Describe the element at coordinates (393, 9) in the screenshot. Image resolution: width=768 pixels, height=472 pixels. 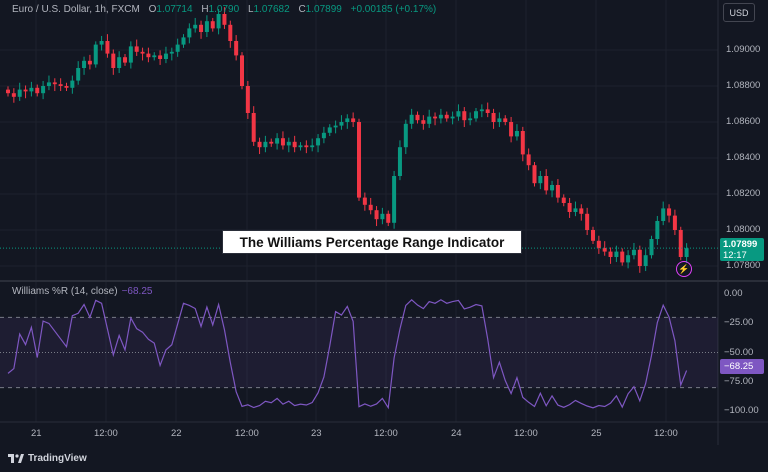
I see `change-value: +0.00185 (+0.17%)` at that location.